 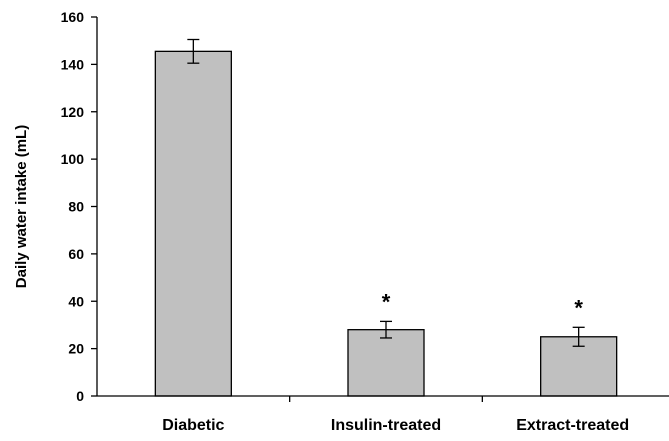 I want to click on y-tick-label: 40, so click(x=76, y=301).